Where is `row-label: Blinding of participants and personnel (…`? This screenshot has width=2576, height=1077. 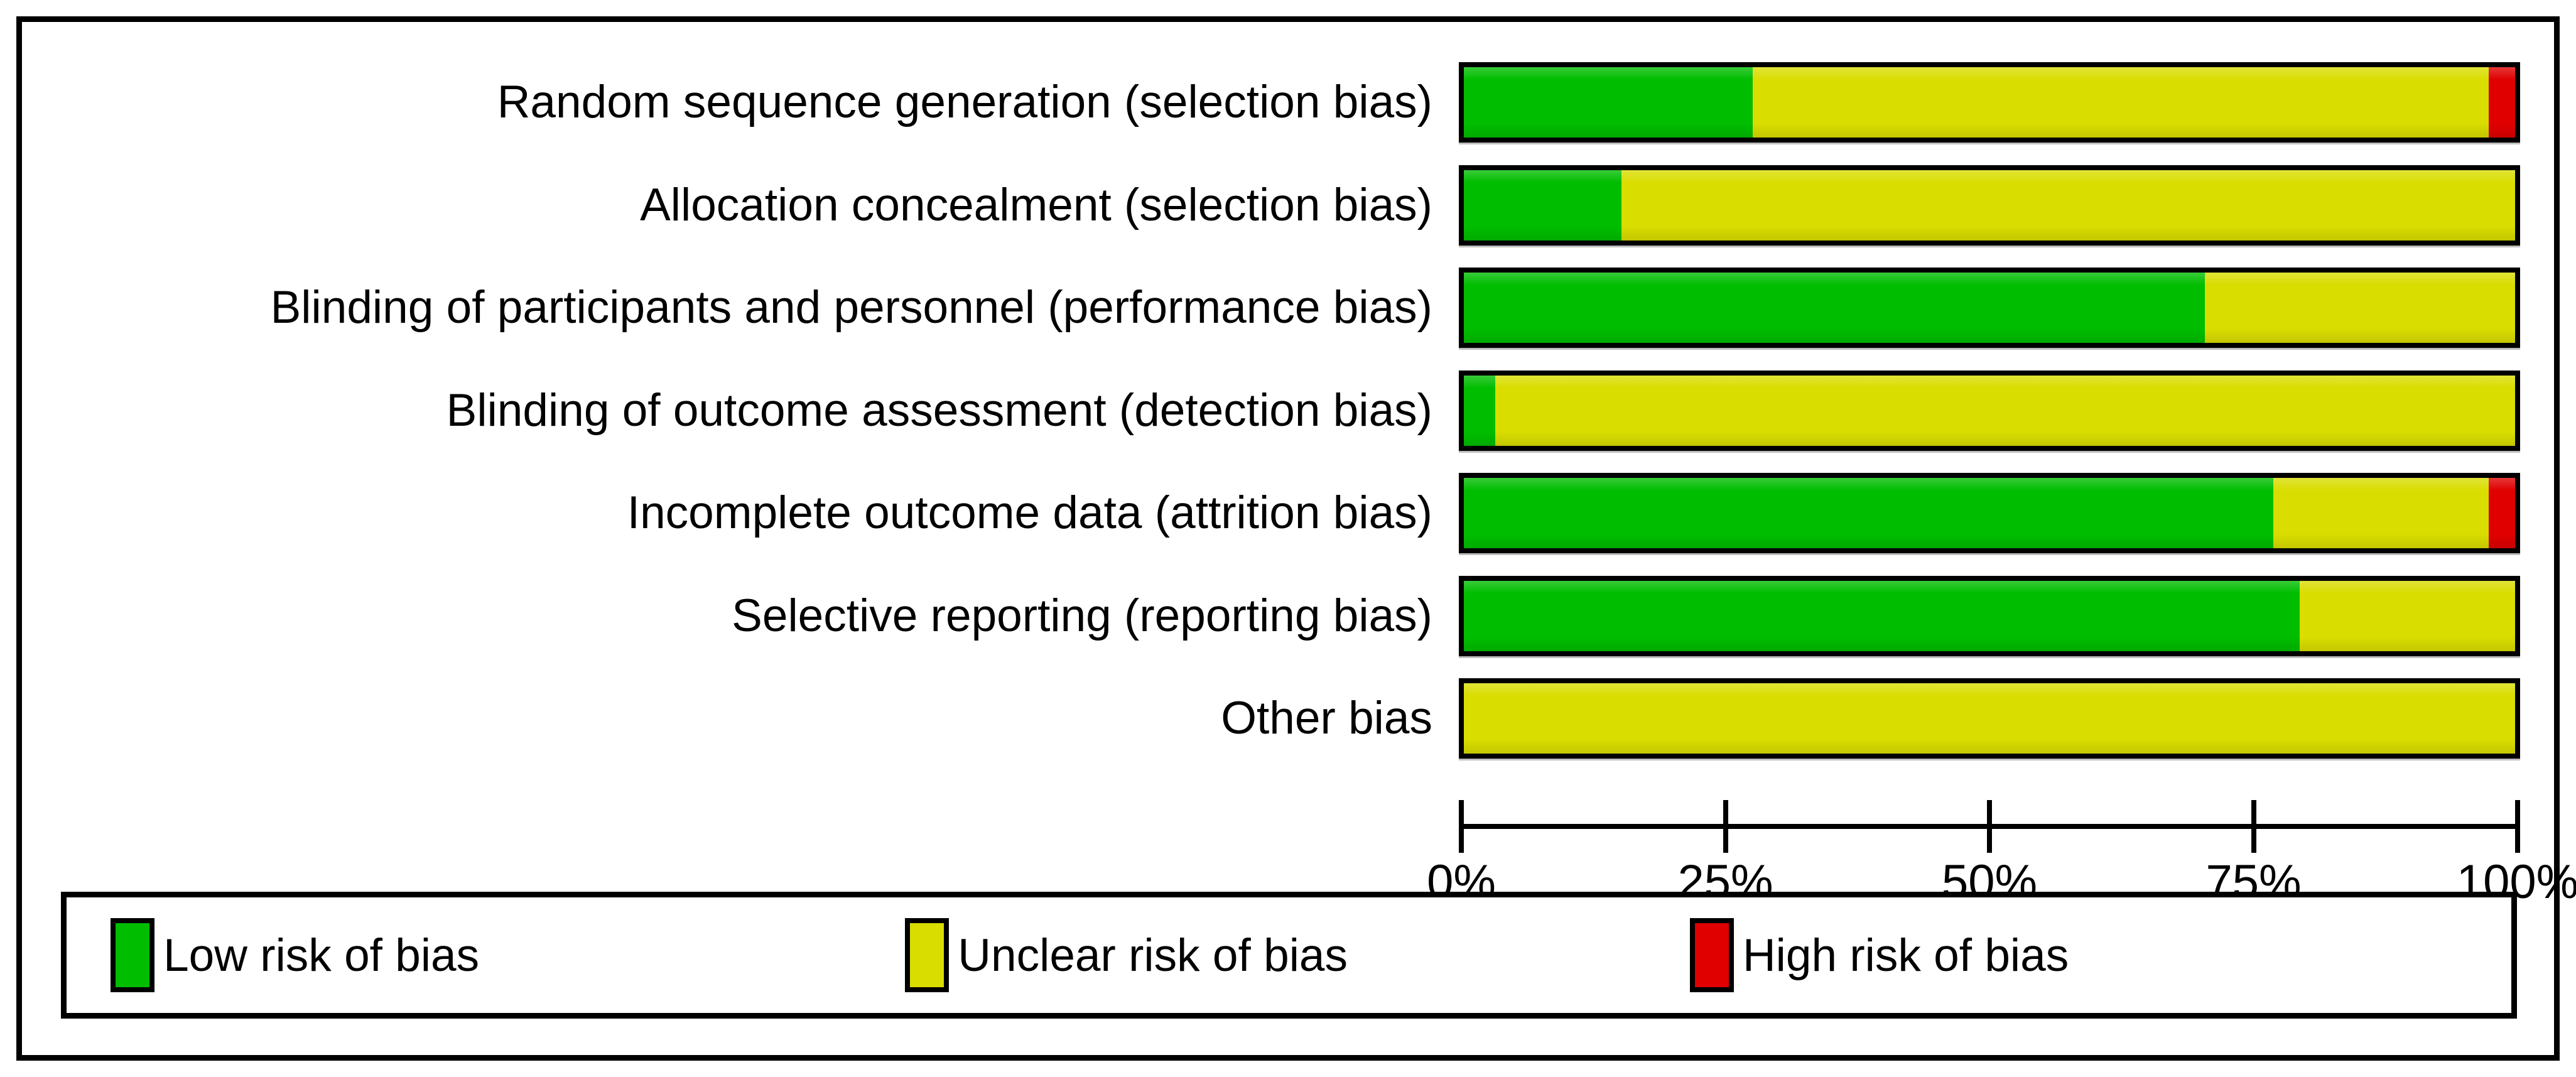
row-label: Blinding of participants and personnel (… is located at coordinates (851, 307).